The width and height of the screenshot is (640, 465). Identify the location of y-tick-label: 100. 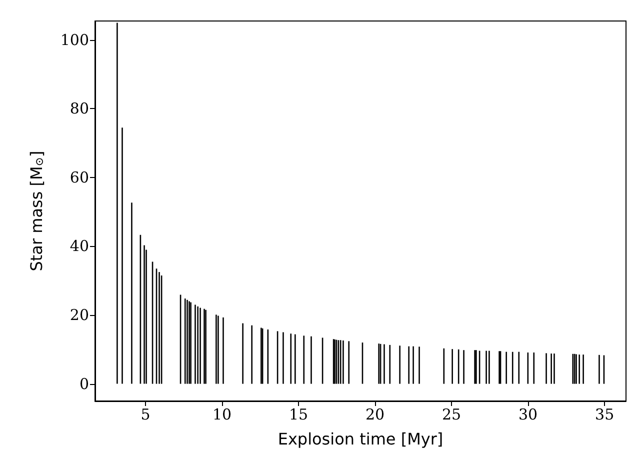
(74, 39).